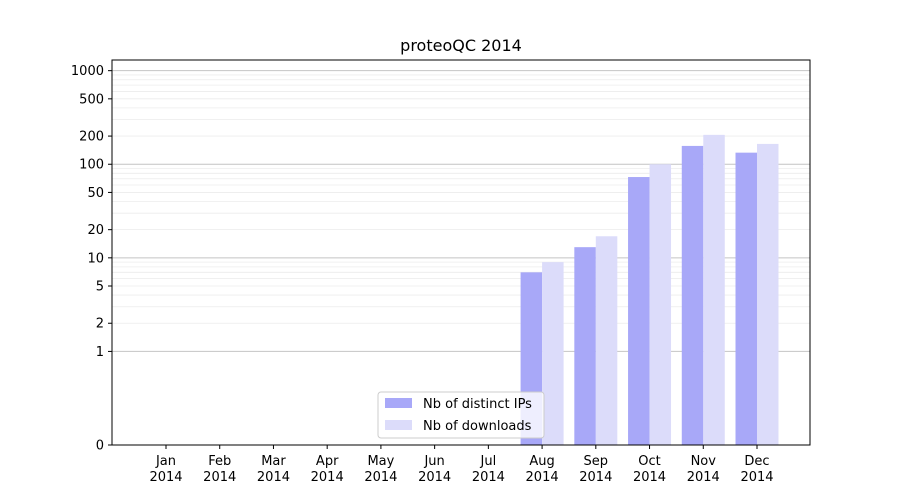 Image resolution: width=900 pixels, height=500 pixels. What do you see at coordinates (100, 324) in the screenshot?
I see `y-tick-label: 2` at bounding box center [100, 324].